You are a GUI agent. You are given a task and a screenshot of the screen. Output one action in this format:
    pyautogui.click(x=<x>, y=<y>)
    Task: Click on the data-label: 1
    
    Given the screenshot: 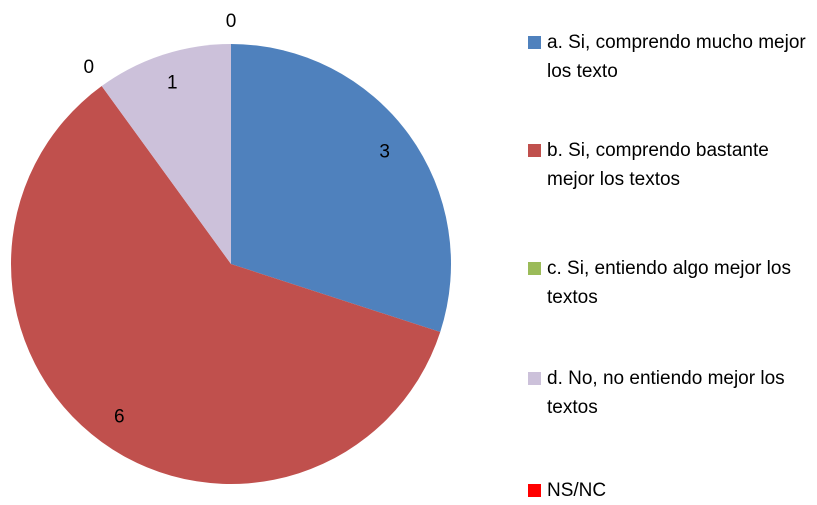 What is the action you would take?
    pyautogui.click(x=172, y=82)
    